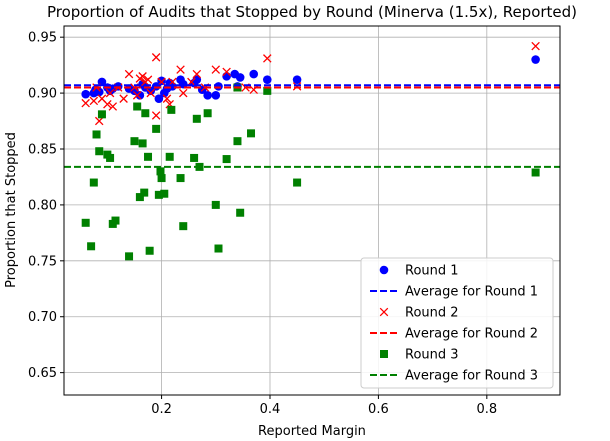  What do you see at coordinates (432, 271) in the screenshot?
I see `legend-label: Round 1` at bounding box center [432, 271].